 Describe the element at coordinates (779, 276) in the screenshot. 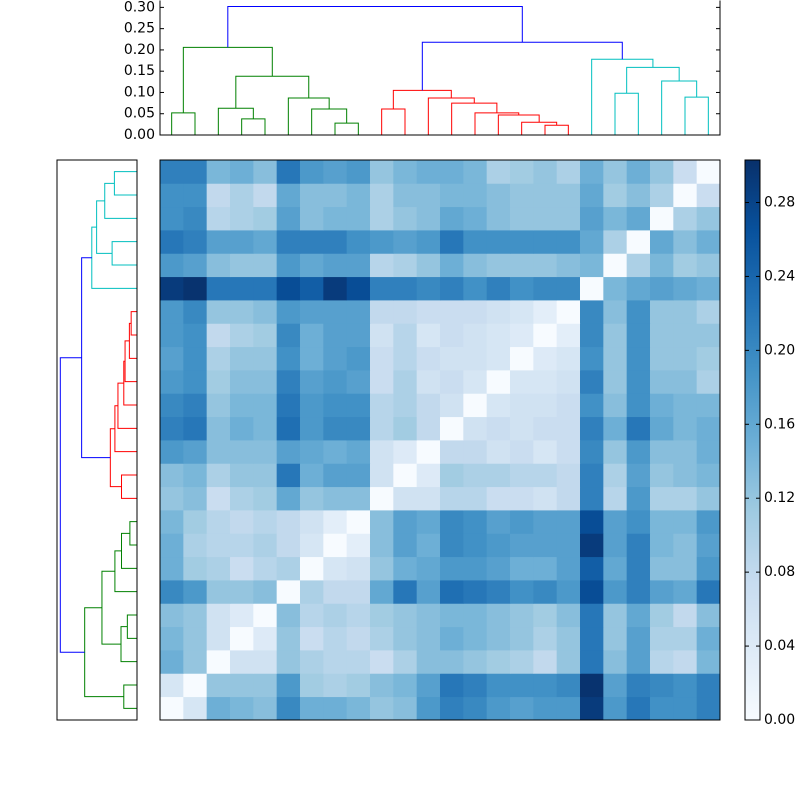

I see `colorbar-tick-label: 0.24` at that location.